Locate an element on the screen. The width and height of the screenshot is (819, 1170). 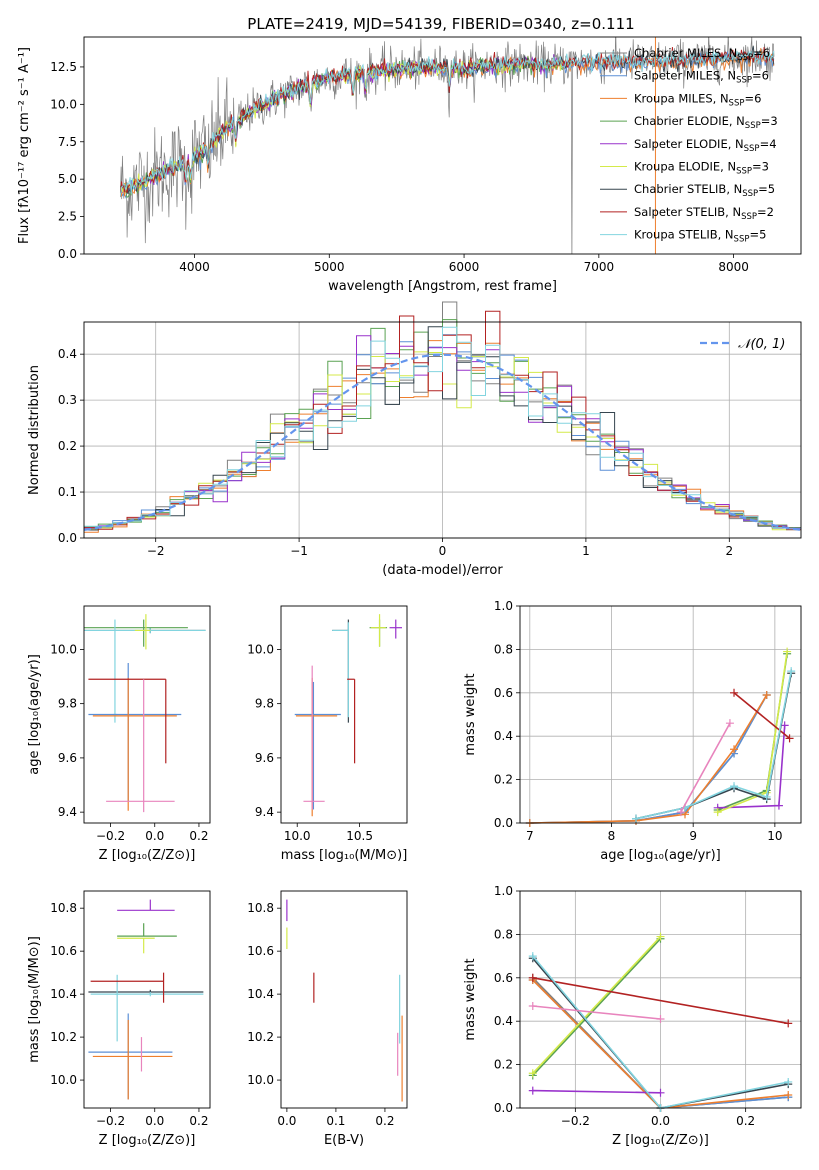
x-tick-label: 7000 is located at coordinates (599, 267).